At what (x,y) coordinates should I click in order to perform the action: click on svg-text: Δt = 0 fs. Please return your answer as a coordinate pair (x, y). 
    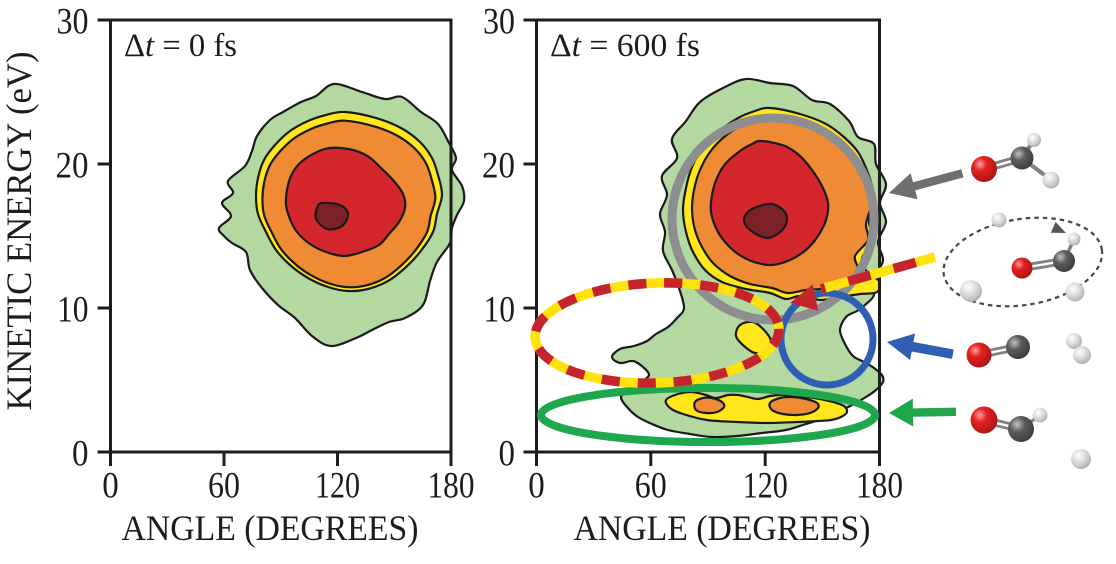
    Looking at the image, I should click on (180, 46).